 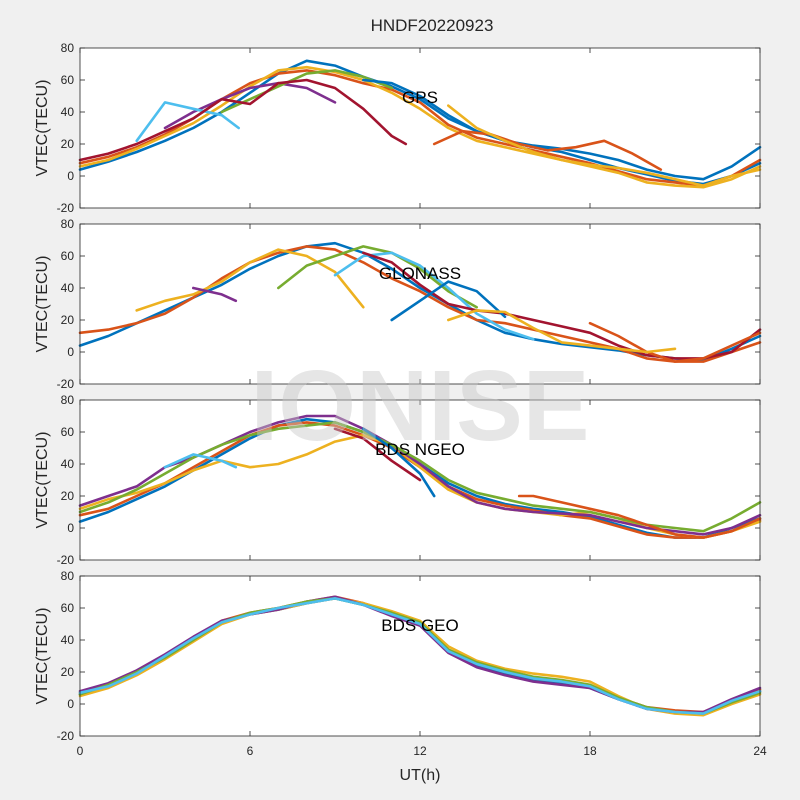 What do you see at coordinates (420, 273) in the screenshot?
I see `panel-label: GLONASS` at bounding box center [420, 273].